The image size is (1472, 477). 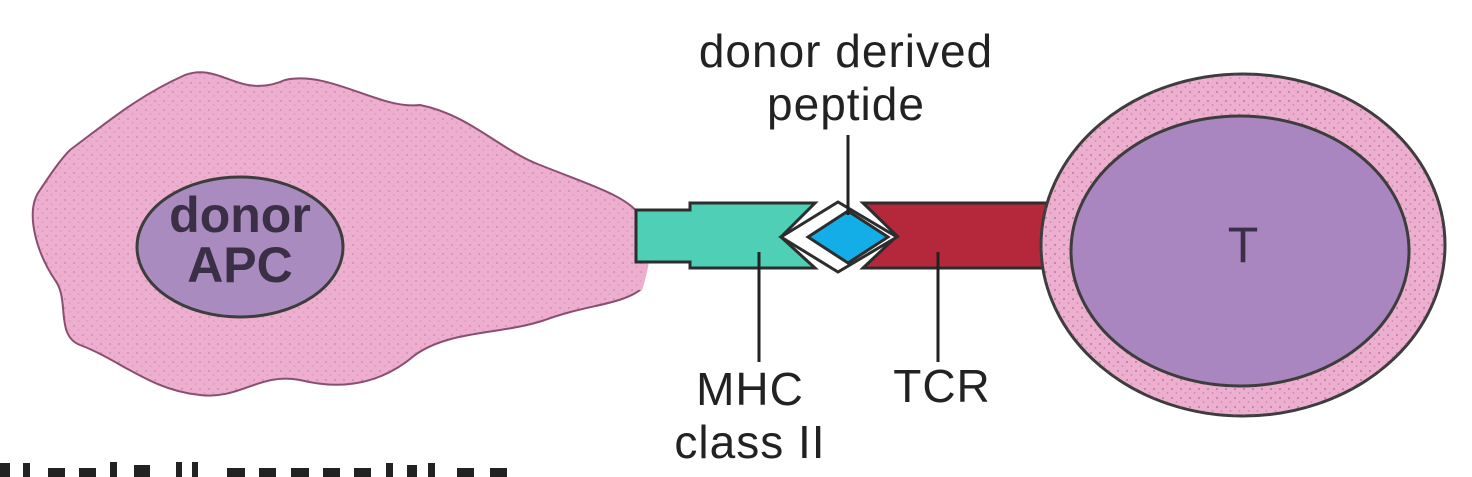 What do you see at coordinates (749, 442) in the screenshot?
I see `mhc-label-line2: class II` at bounding box center [749, 442].